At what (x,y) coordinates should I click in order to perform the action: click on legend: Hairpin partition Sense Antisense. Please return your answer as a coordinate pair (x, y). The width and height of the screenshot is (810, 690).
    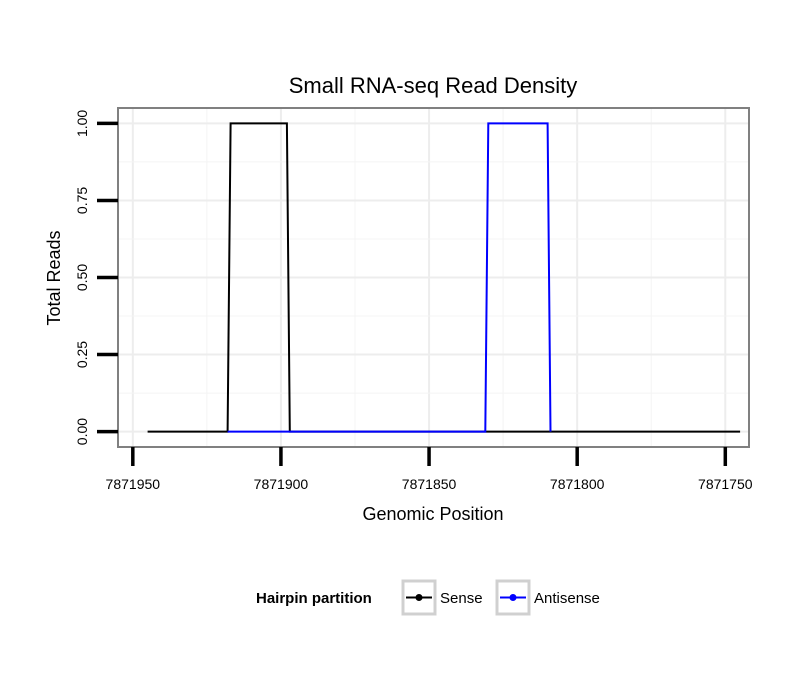
    Looking at the image, I should click on (428, 597).